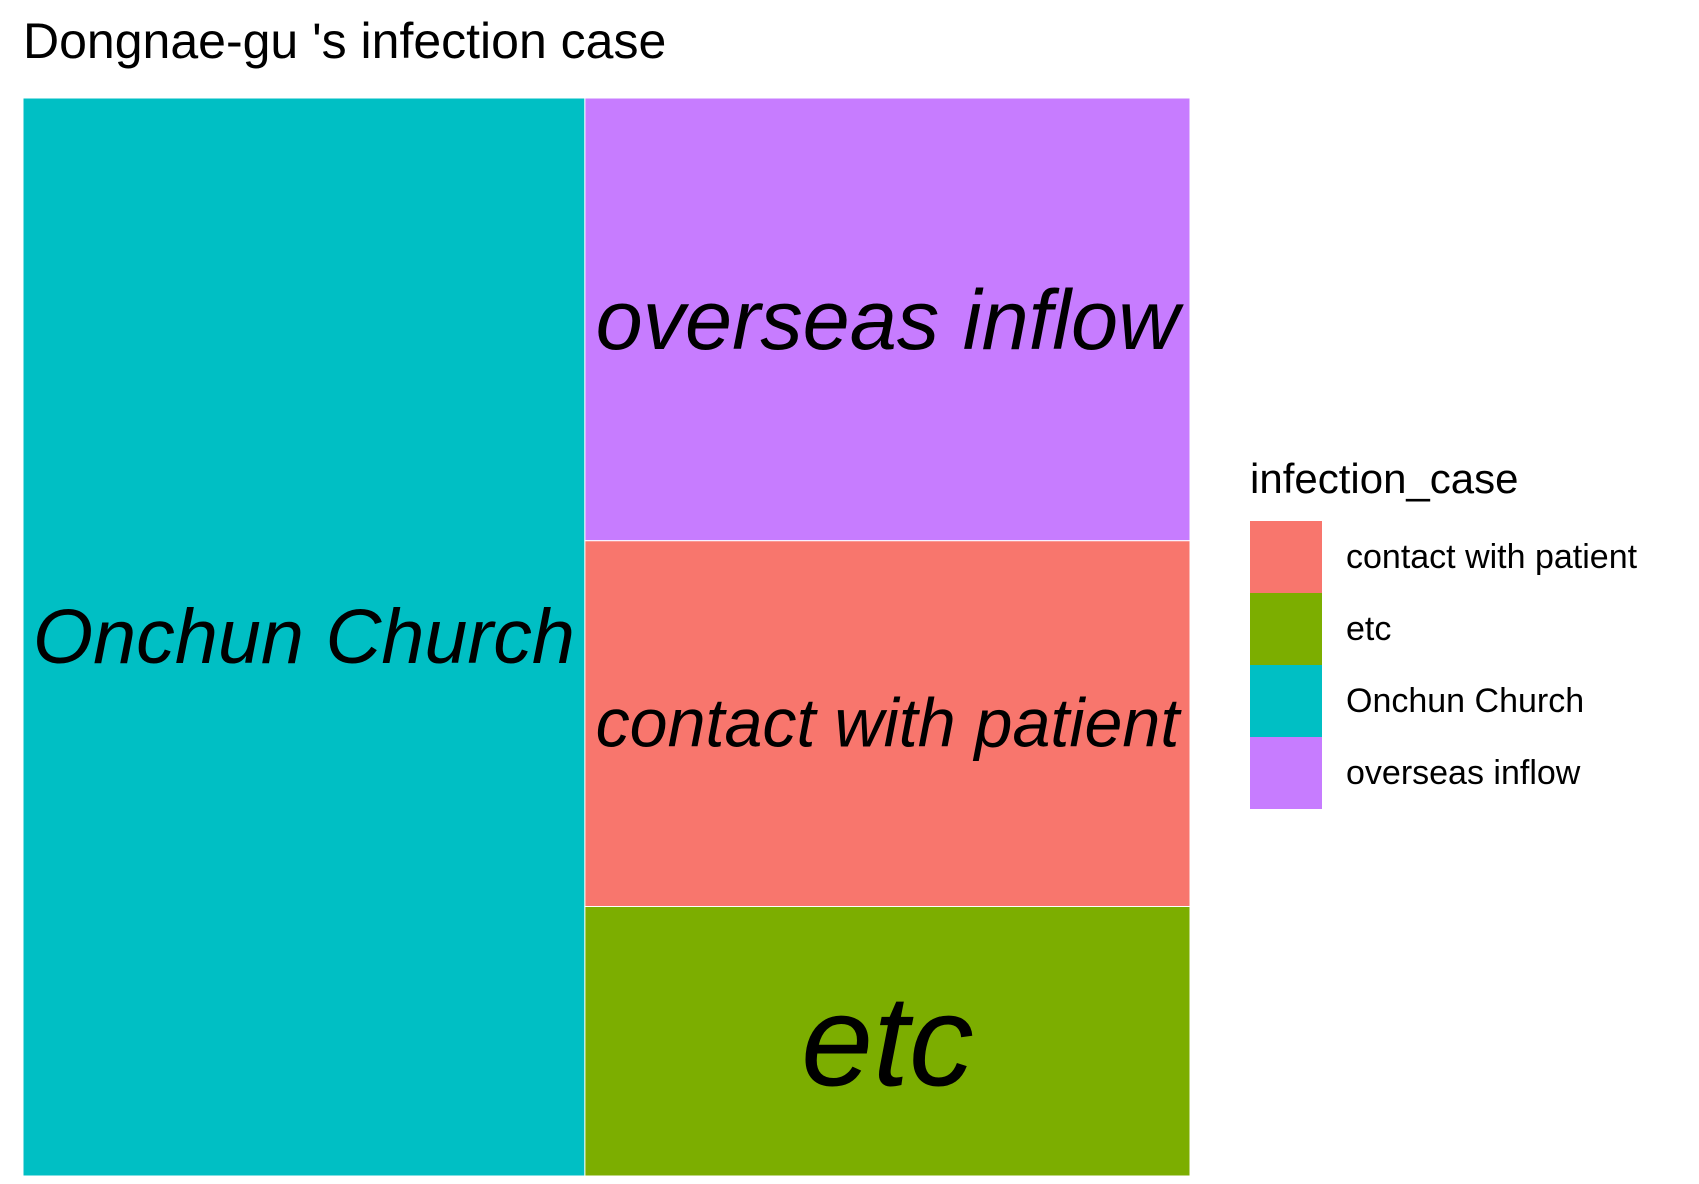 Image resolution: width=1699 pixels, height=1184 pixels. I want to click on legend-item-contact-with-patient: contact with patient, so click(1443, 557).